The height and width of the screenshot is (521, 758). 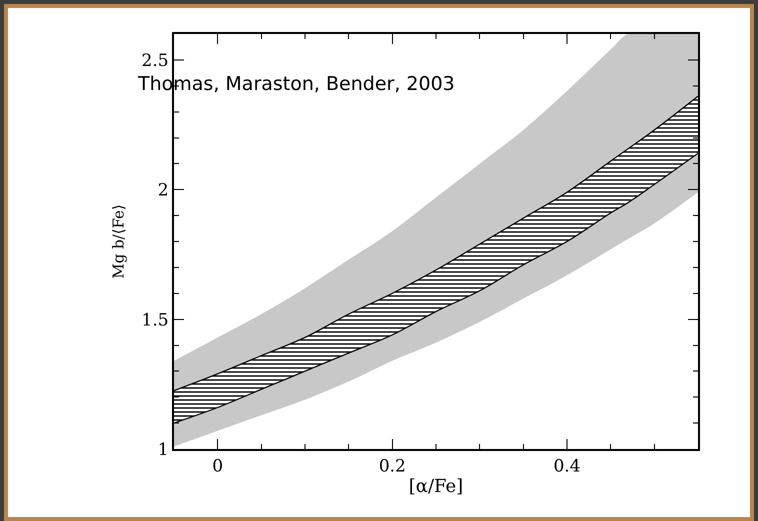 I want to click on x-tick-label: 0.2, so click(x=392, y=466).